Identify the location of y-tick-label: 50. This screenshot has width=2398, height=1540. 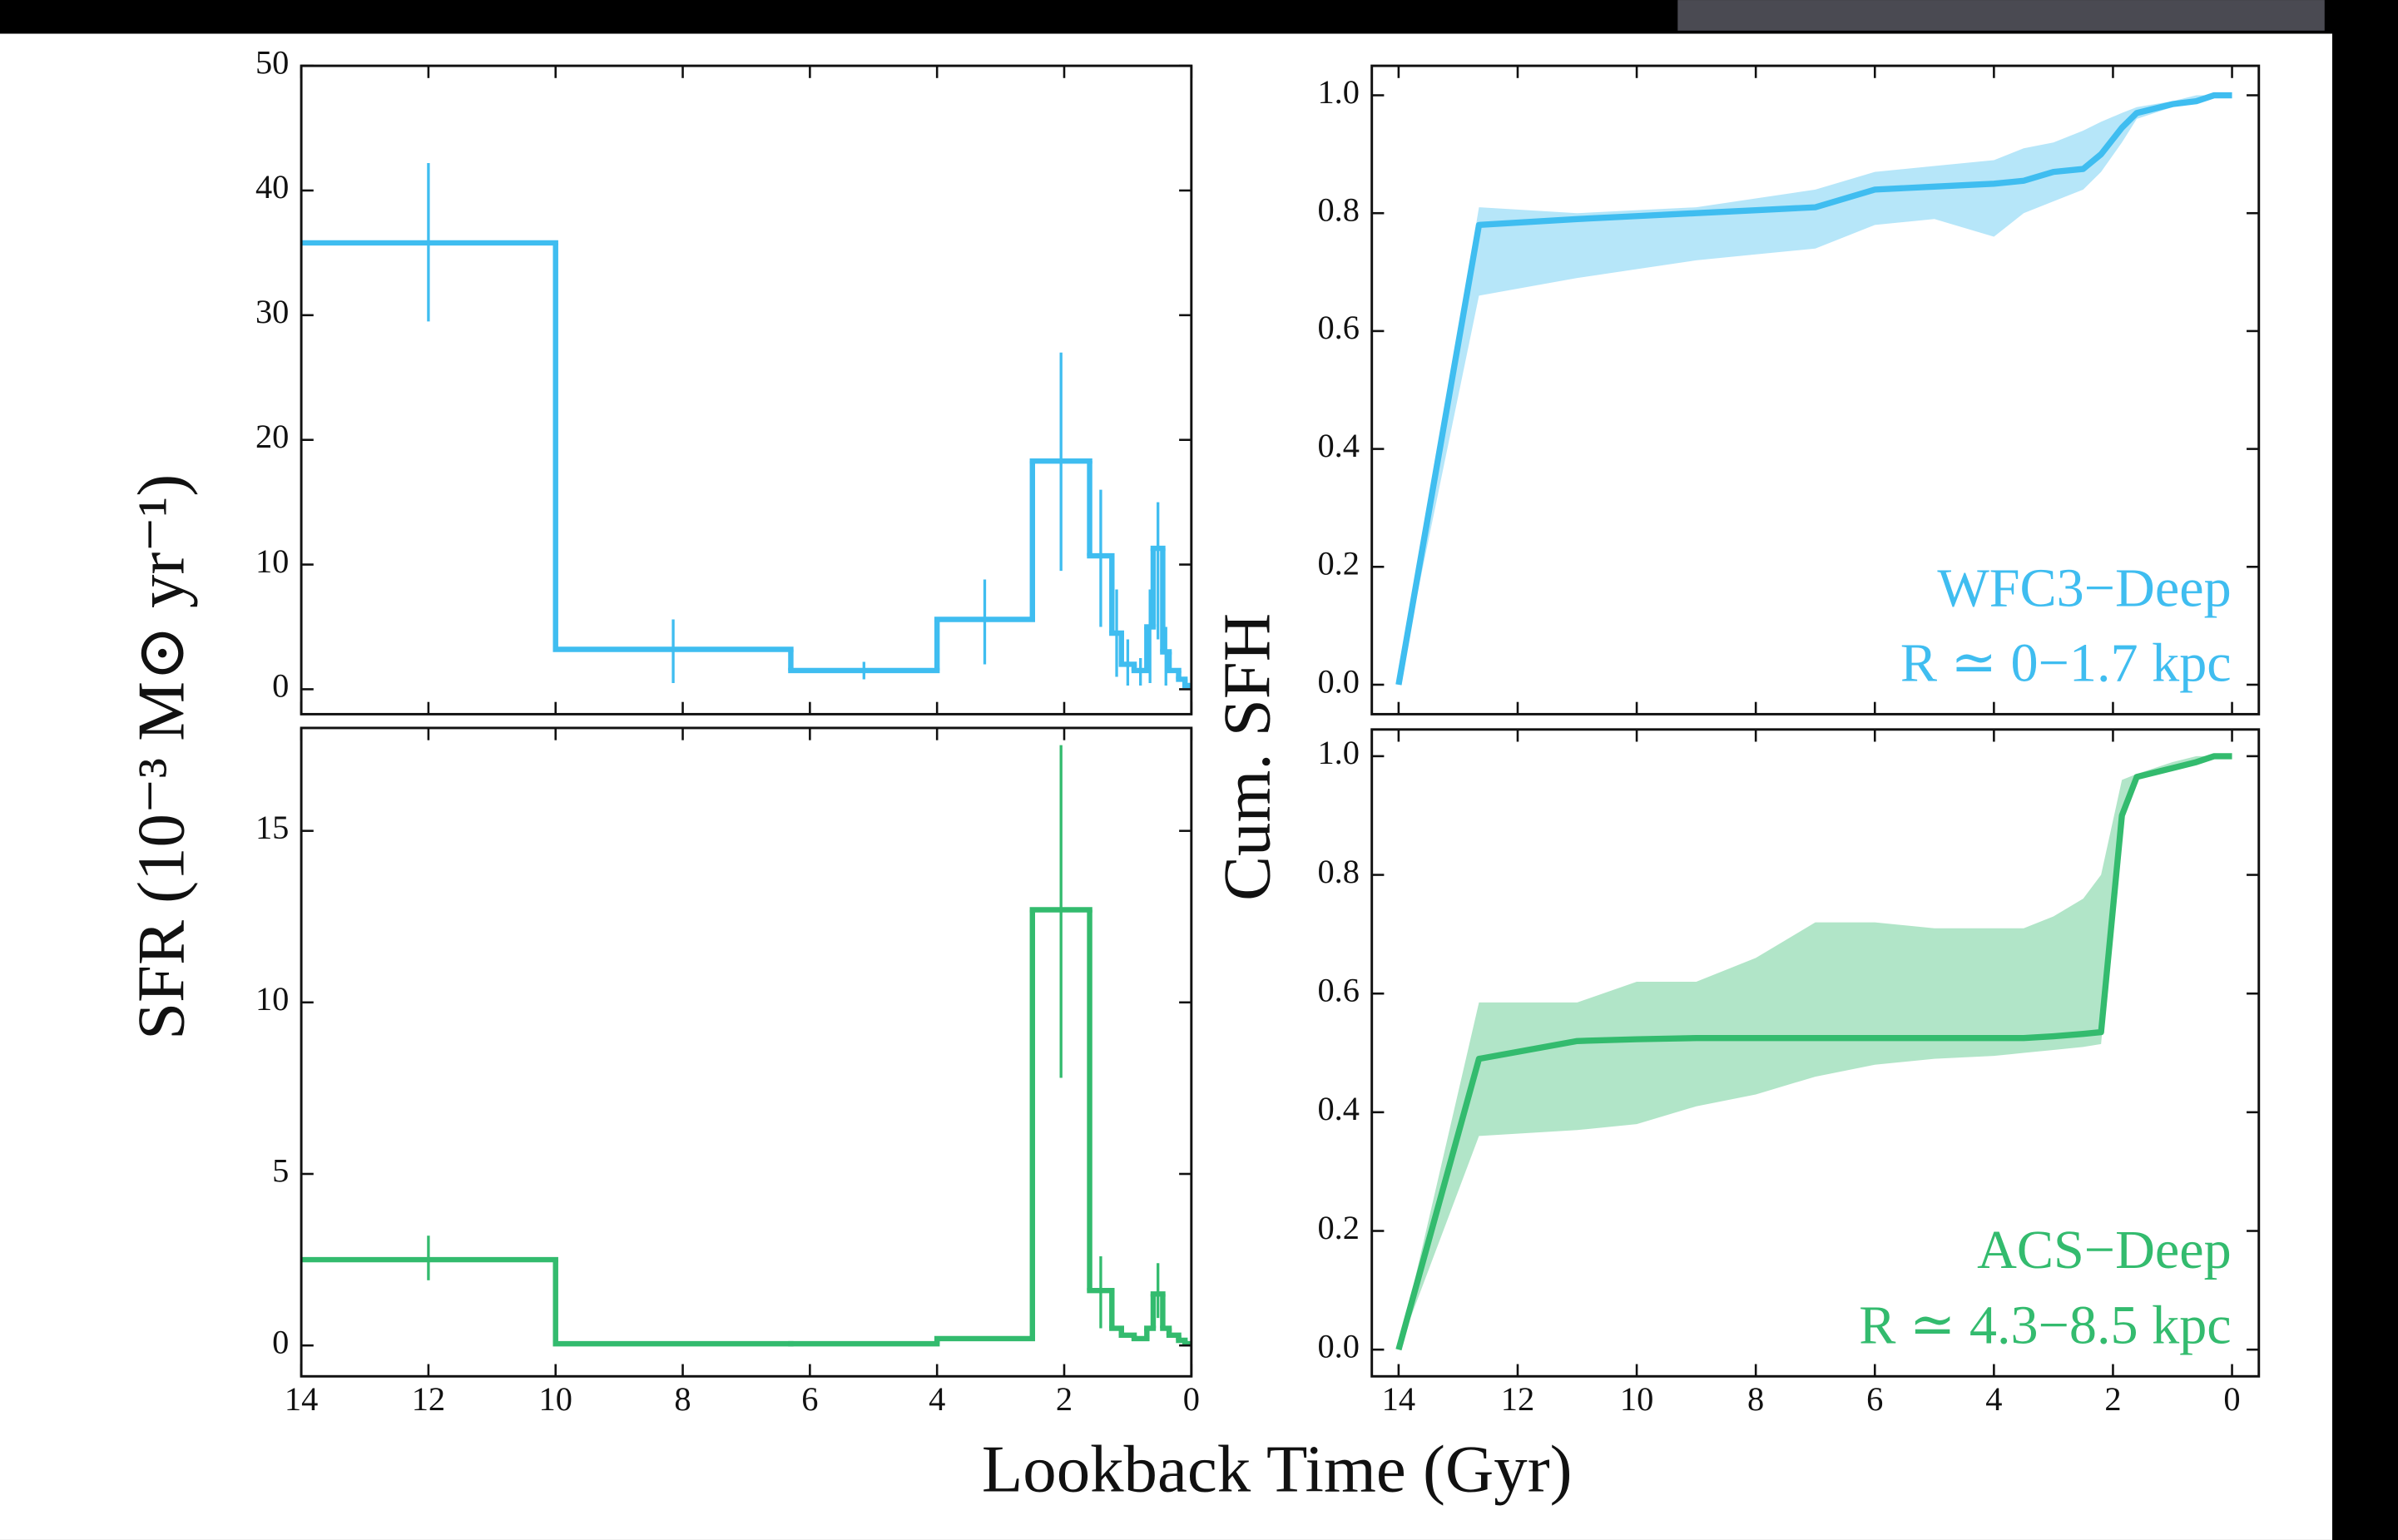
(272, 62).